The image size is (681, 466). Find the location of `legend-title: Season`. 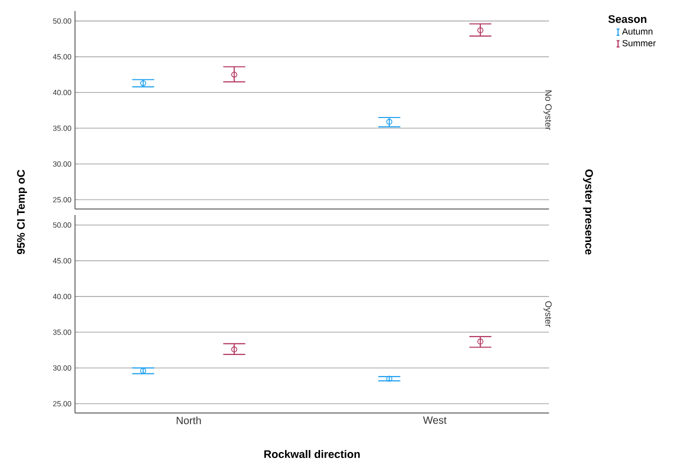

legend-title: Season is located at coordinates (627, 19).